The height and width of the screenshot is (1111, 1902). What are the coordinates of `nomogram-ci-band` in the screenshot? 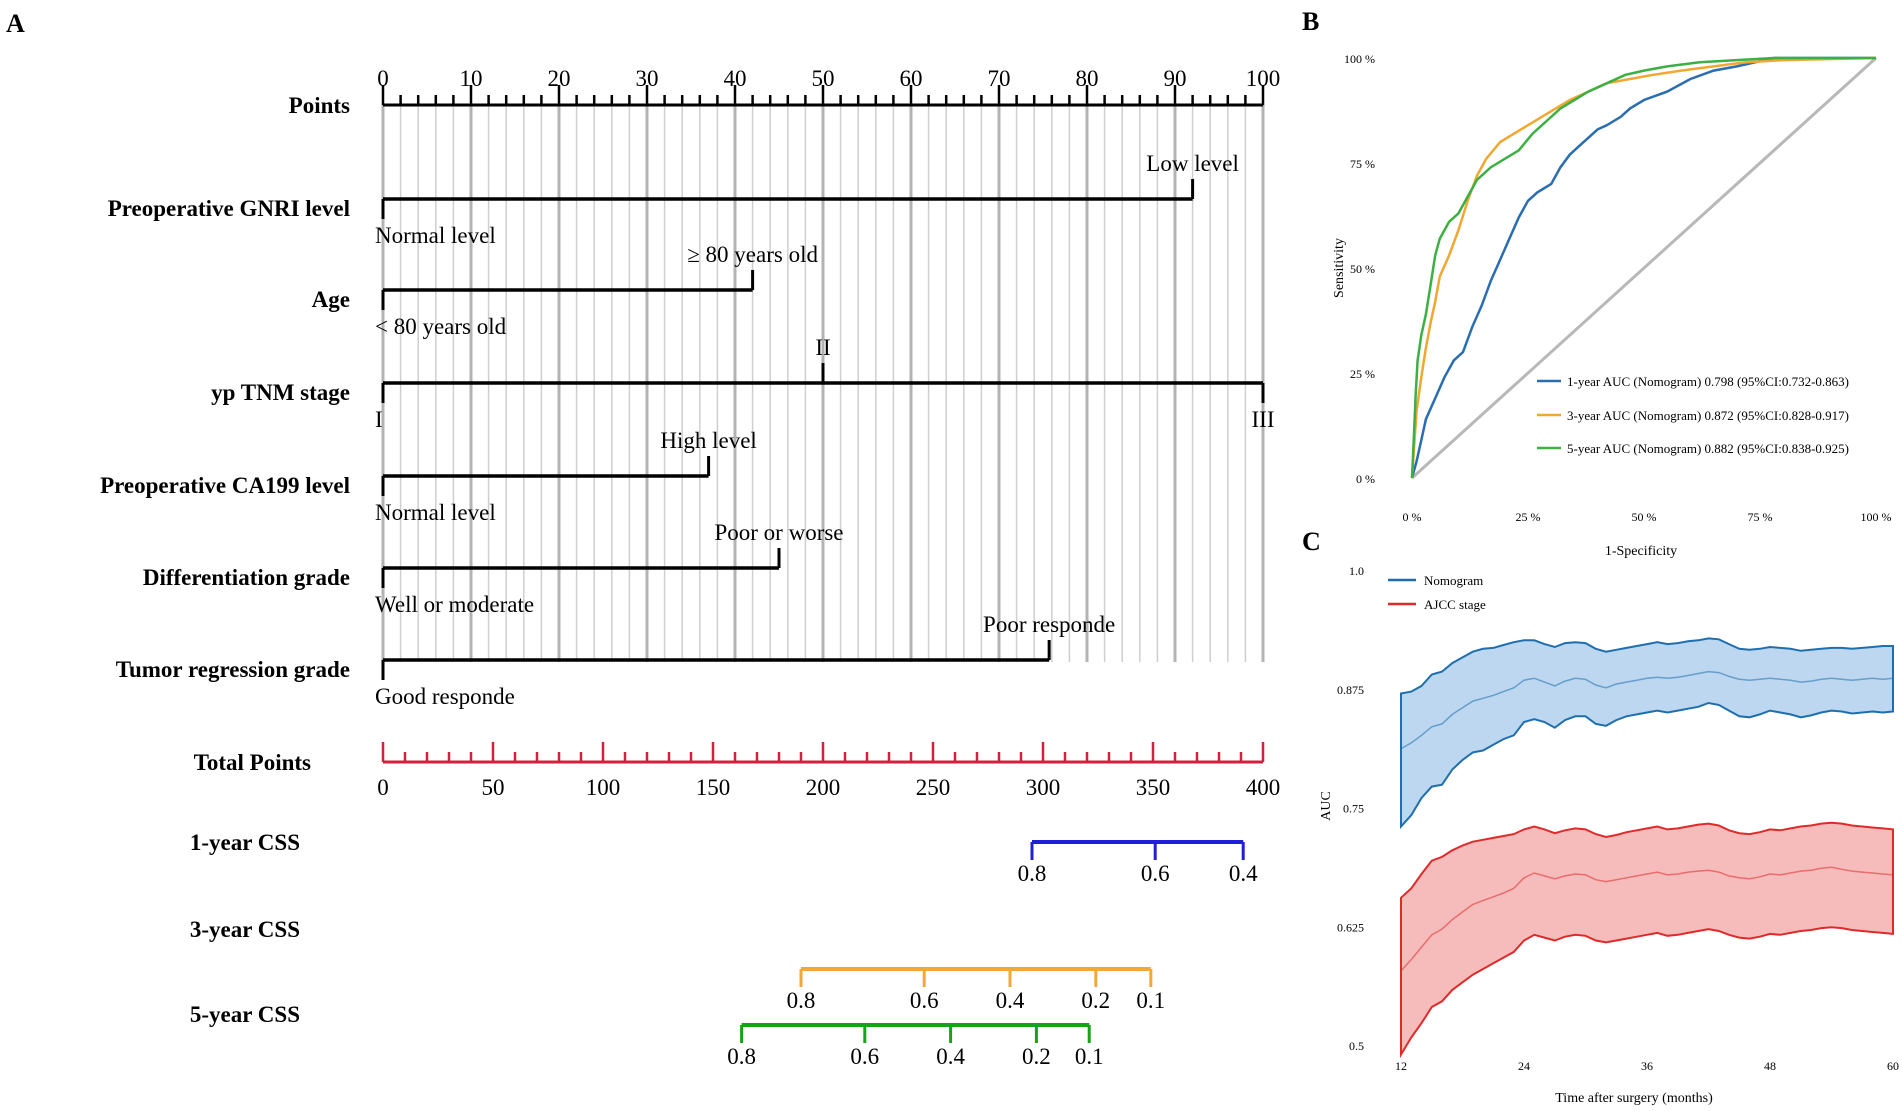 It's located at (1647, 733).